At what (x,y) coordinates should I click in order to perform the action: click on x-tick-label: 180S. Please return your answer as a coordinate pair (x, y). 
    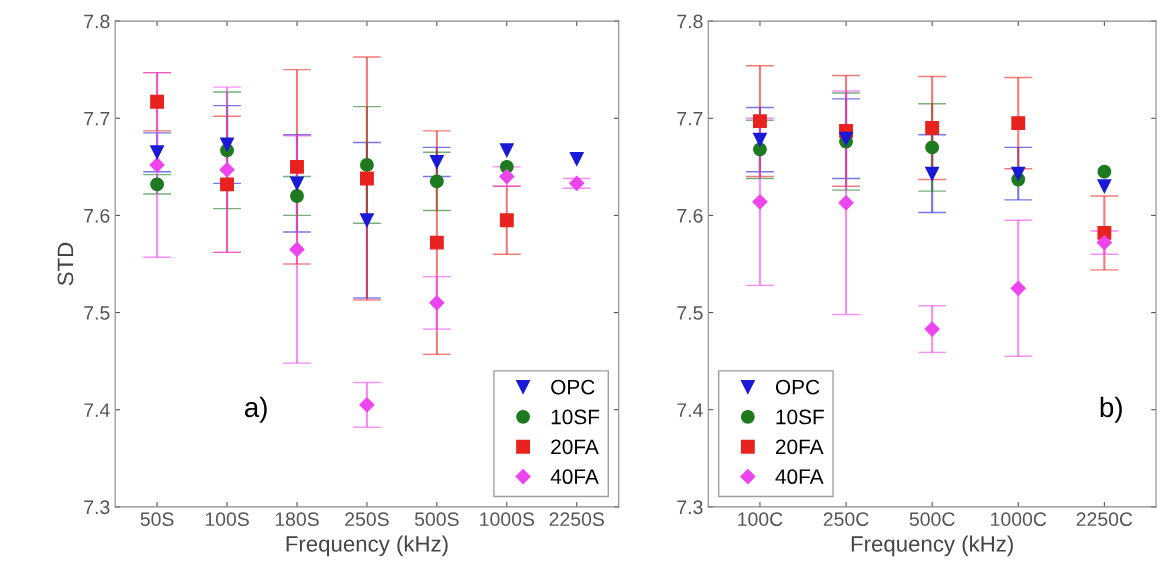
    Looking at the image, I should click on (297, 519).